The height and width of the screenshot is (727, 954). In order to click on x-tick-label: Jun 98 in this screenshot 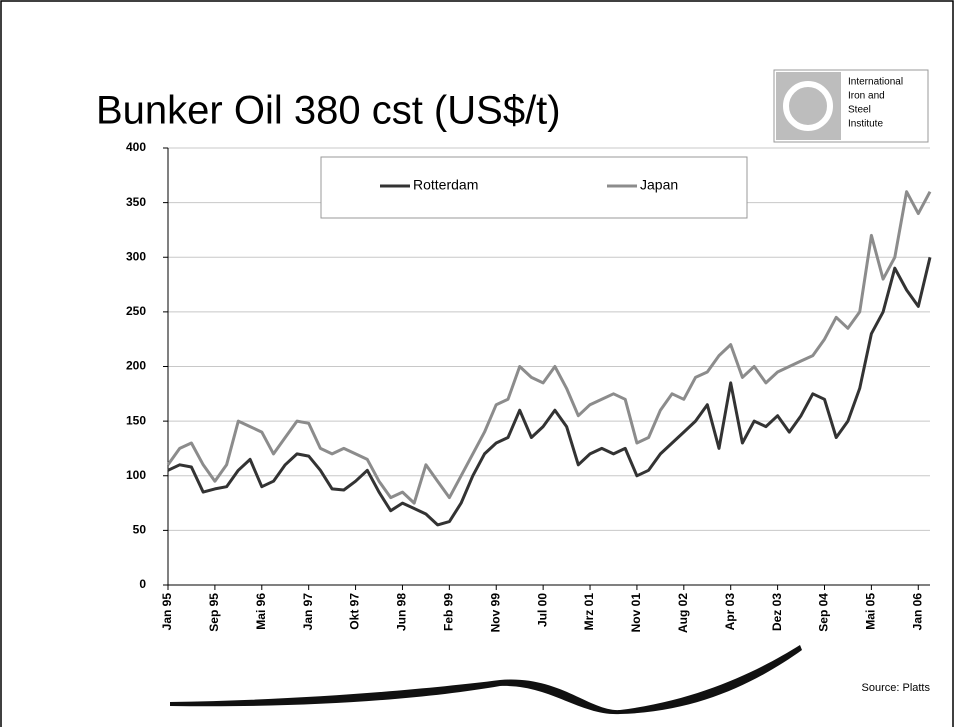, I will do `click(402, 612)`.